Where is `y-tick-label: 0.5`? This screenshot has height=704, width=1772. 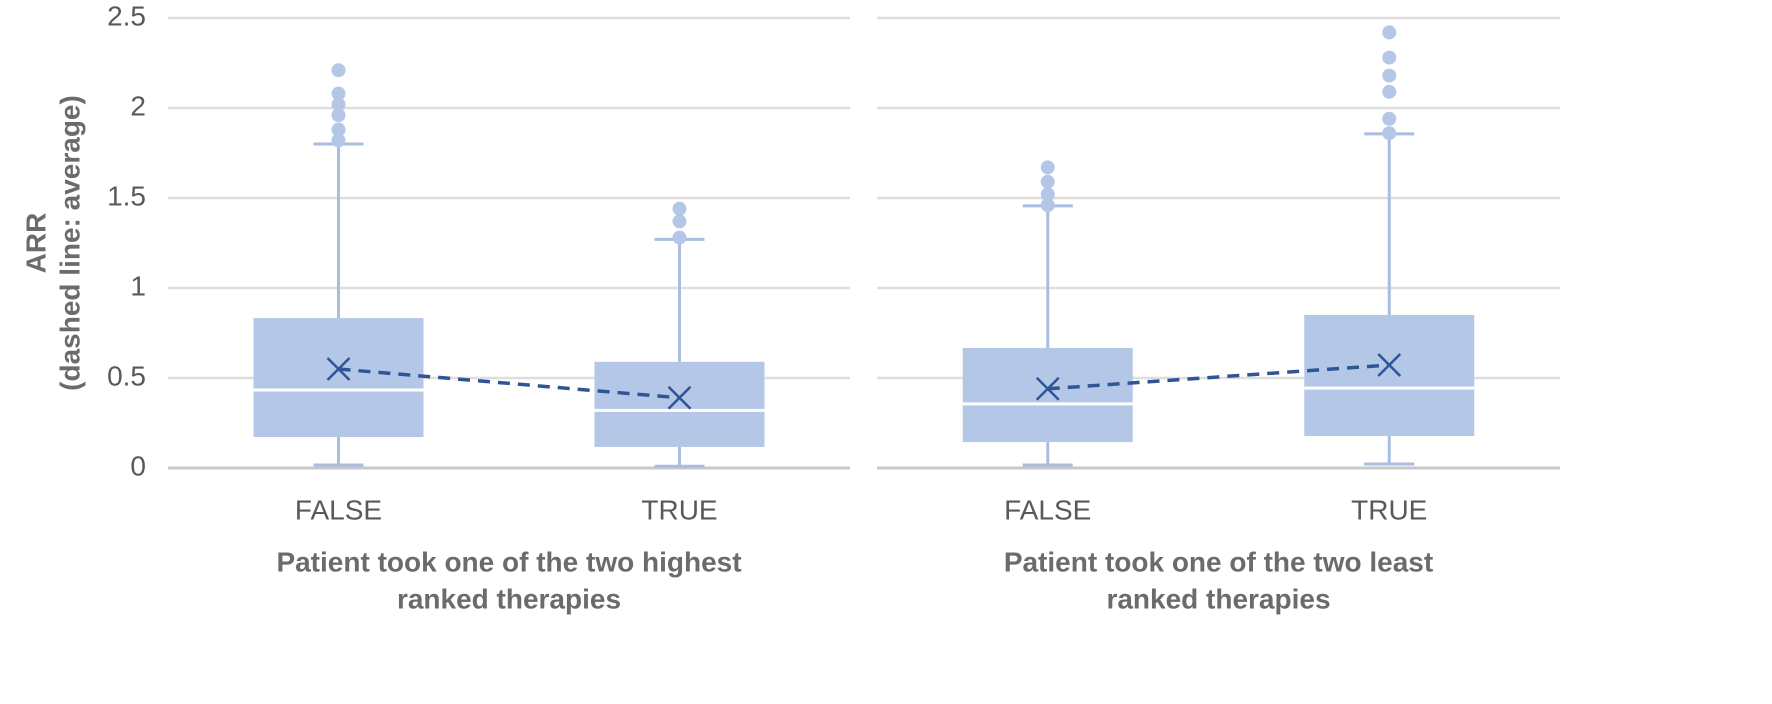
y-tick-label: 0.5 is located at coordinates (126, 375).